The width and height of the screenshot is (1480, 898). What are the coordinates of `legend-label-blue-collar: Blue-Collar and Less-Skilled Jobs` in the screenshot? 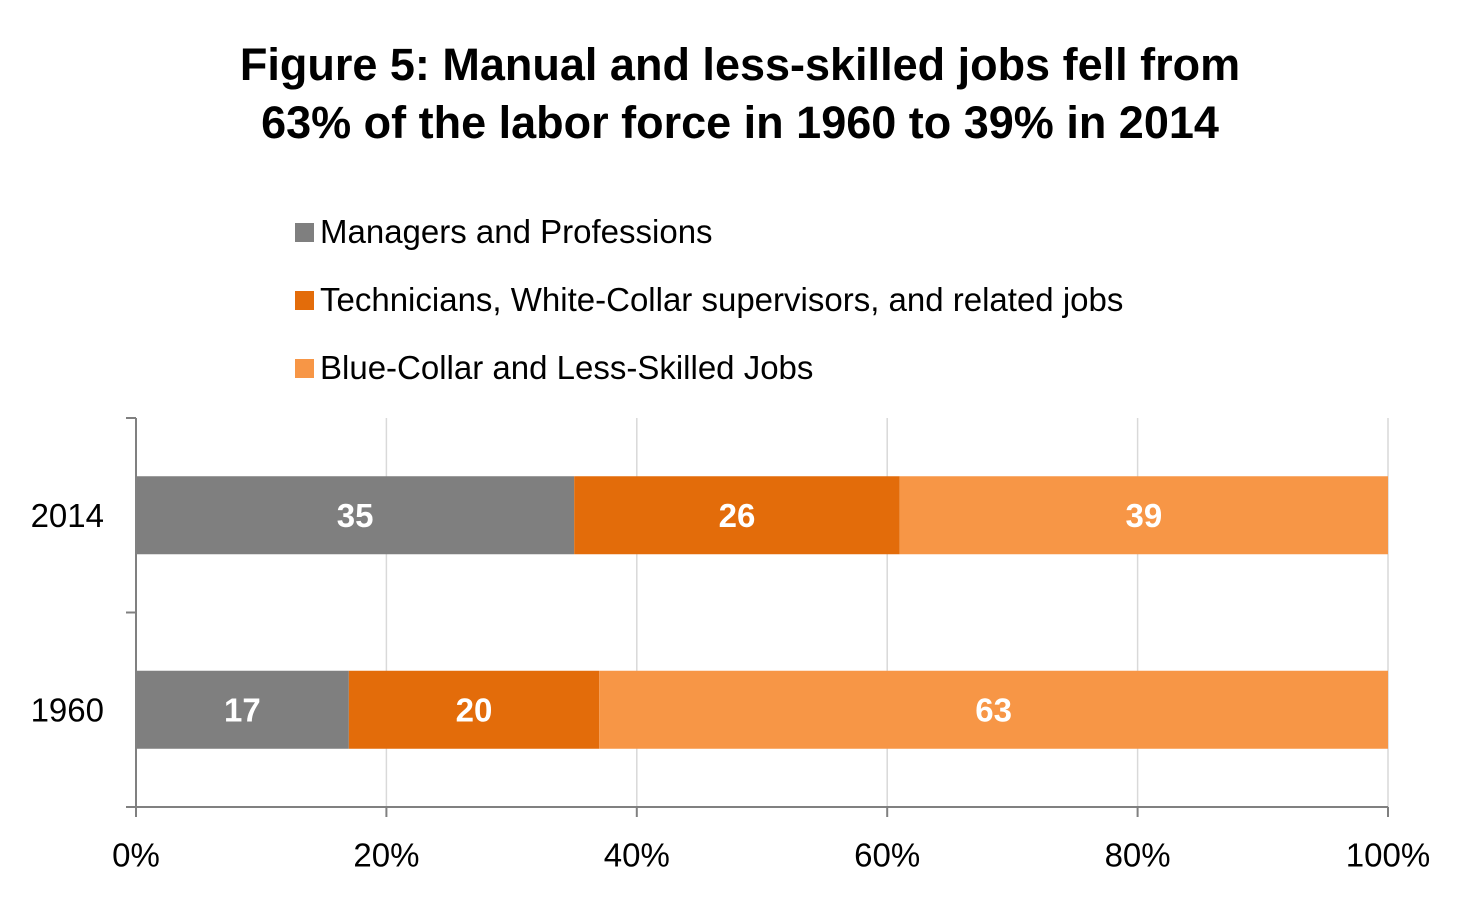 It's located at (567, 367).